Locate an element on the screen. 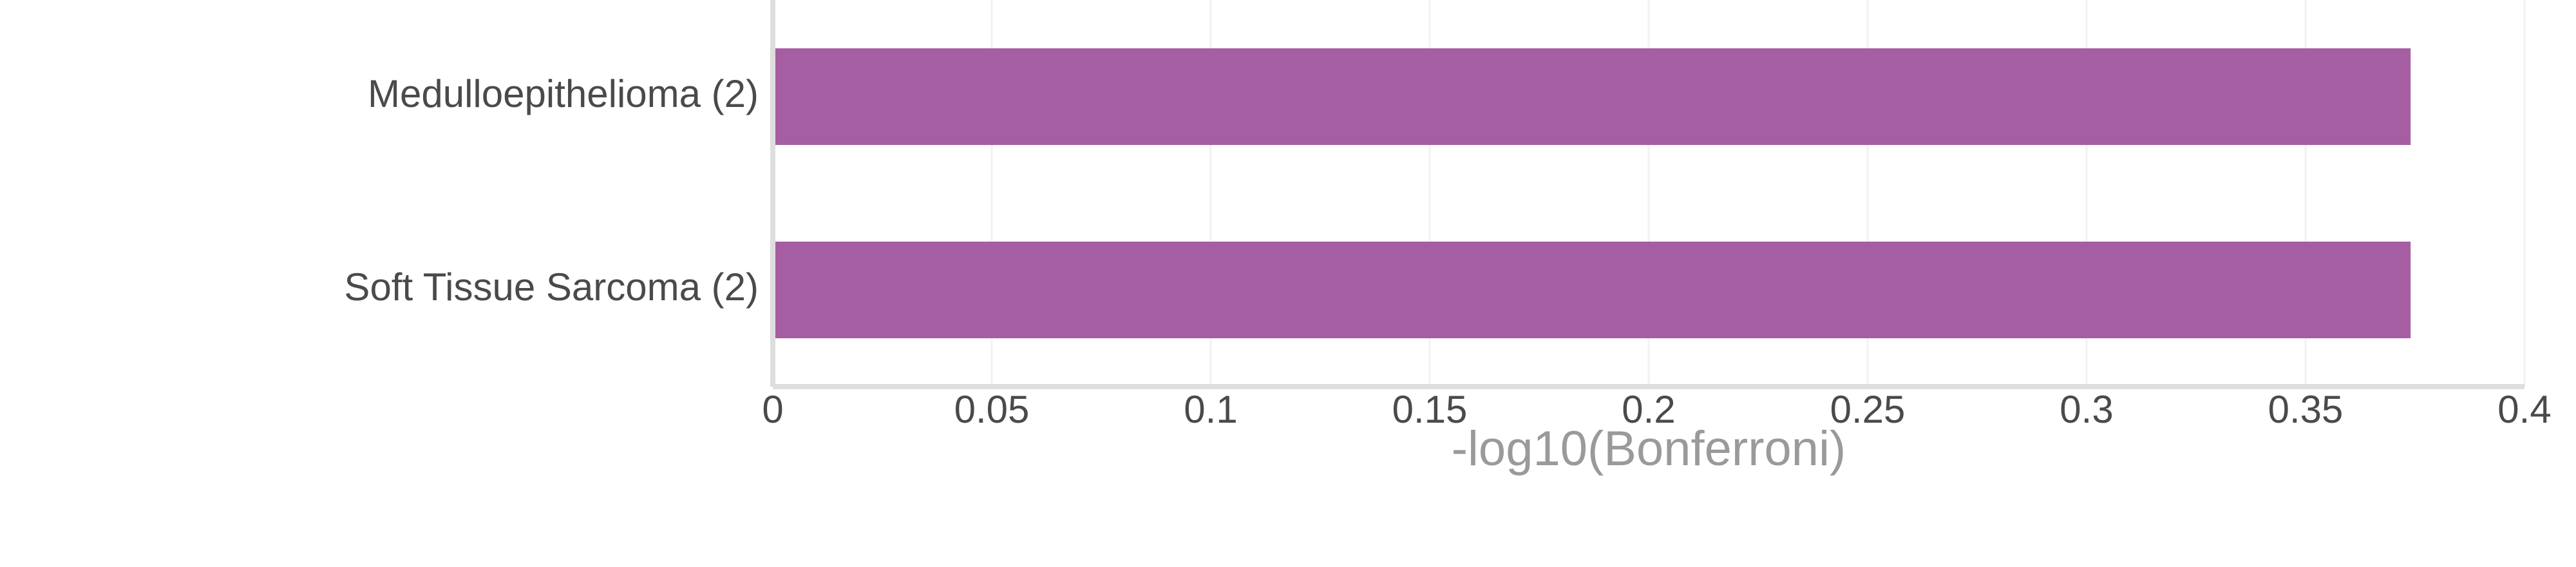 This screenshot has width=2576, height=567. x-tick-label: 0.15 is located at coordinates (1430, 409).